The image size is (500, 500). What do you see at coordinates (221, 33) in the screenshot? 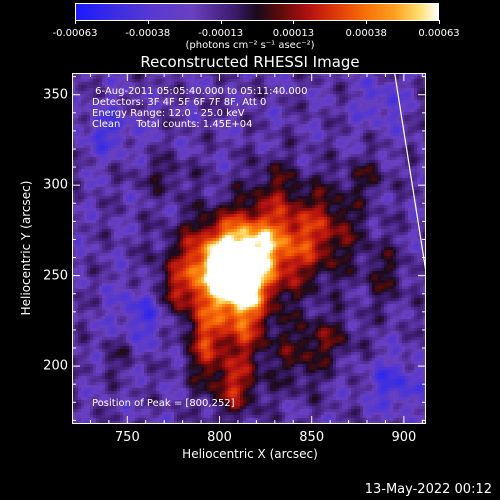
I see `colorbar-tick-label: -0.00013` at bounding box center [221, 33].